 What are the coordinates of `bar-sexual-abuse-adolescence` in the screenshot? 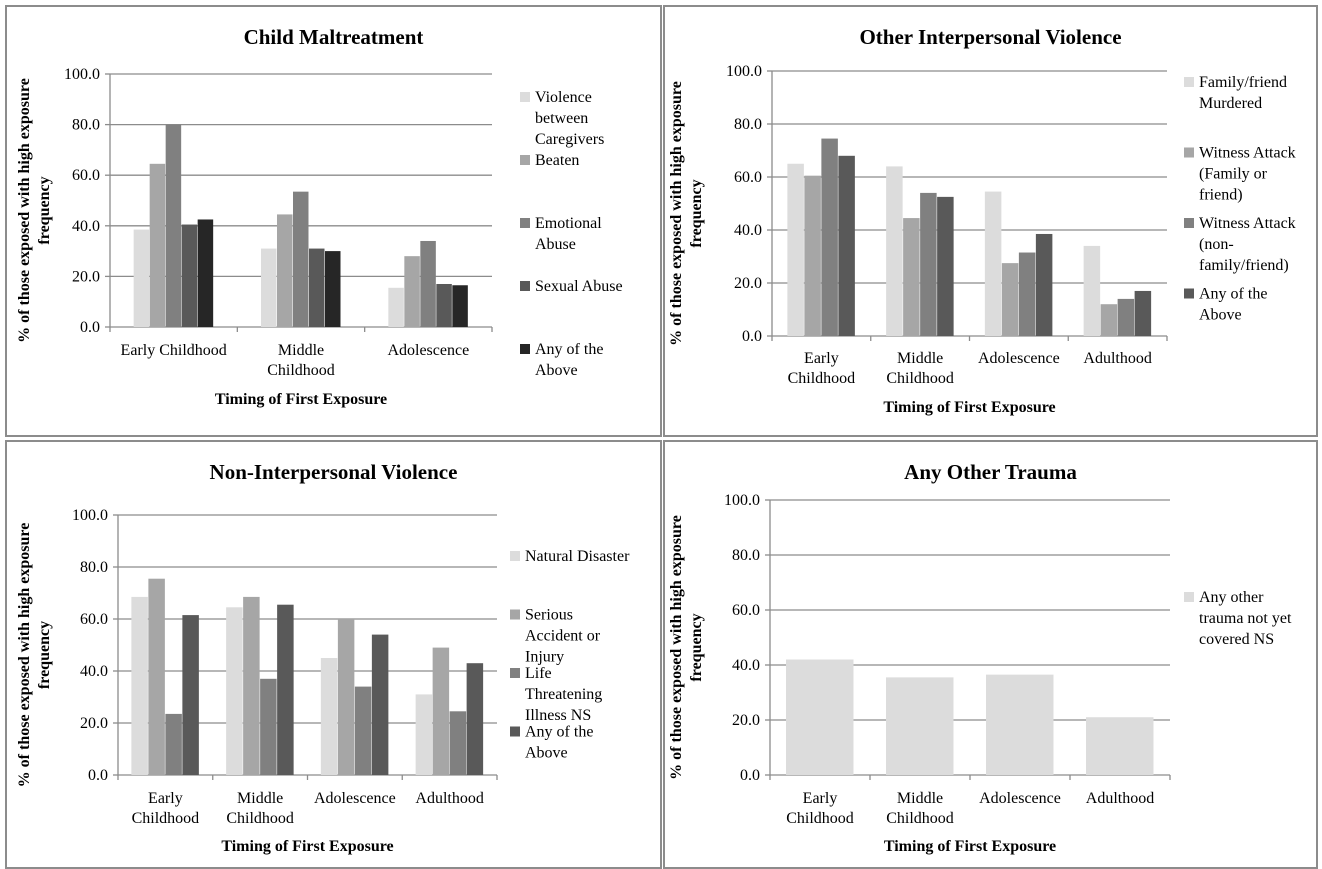 It's located at (444, 305).